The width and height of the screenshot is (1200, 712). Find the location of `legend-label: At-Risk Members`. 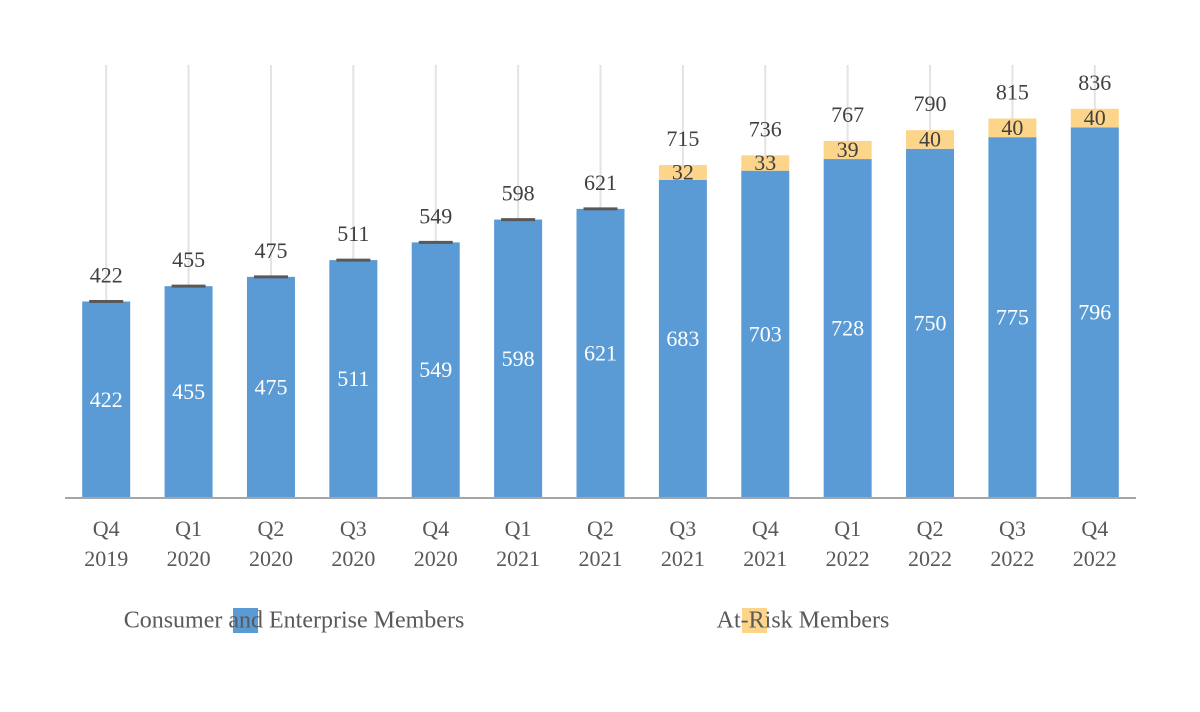

legend-label: At-Risk Members is located at coordinates (803, 621).